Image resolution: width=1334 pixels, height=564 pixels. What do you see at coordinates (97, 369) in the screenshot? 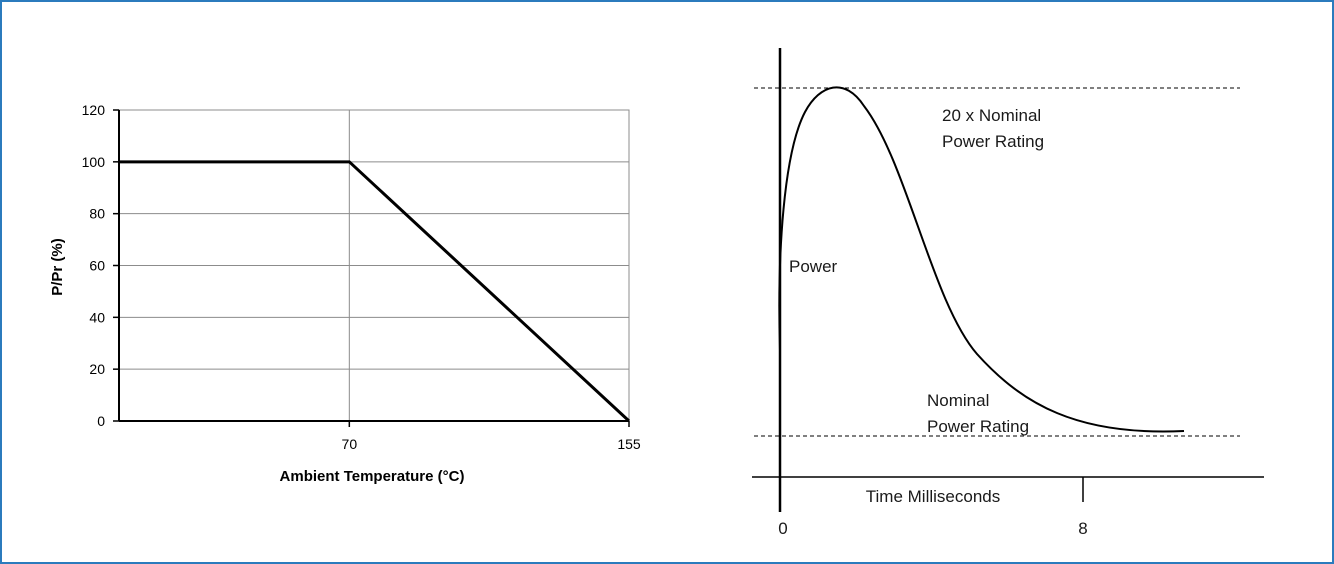
I see `left-y-tick-label: 20` at bounding box center [97, 369].